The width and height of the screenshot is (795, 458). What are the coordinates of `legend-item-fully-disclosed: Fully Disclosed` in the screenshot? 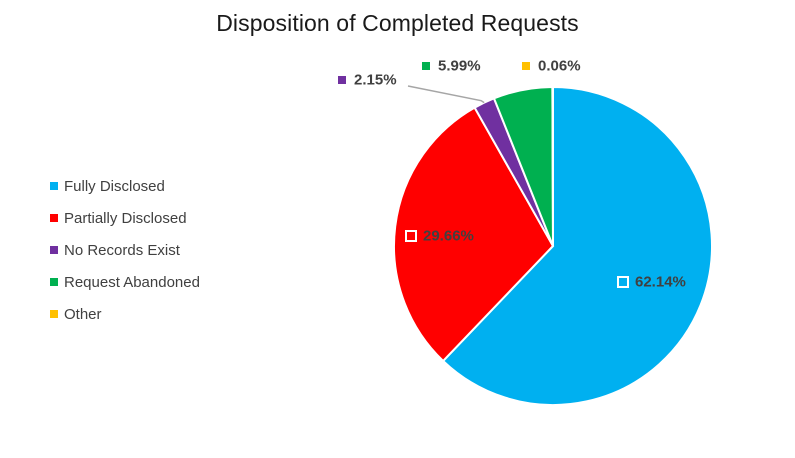 It's located at (125, 186).